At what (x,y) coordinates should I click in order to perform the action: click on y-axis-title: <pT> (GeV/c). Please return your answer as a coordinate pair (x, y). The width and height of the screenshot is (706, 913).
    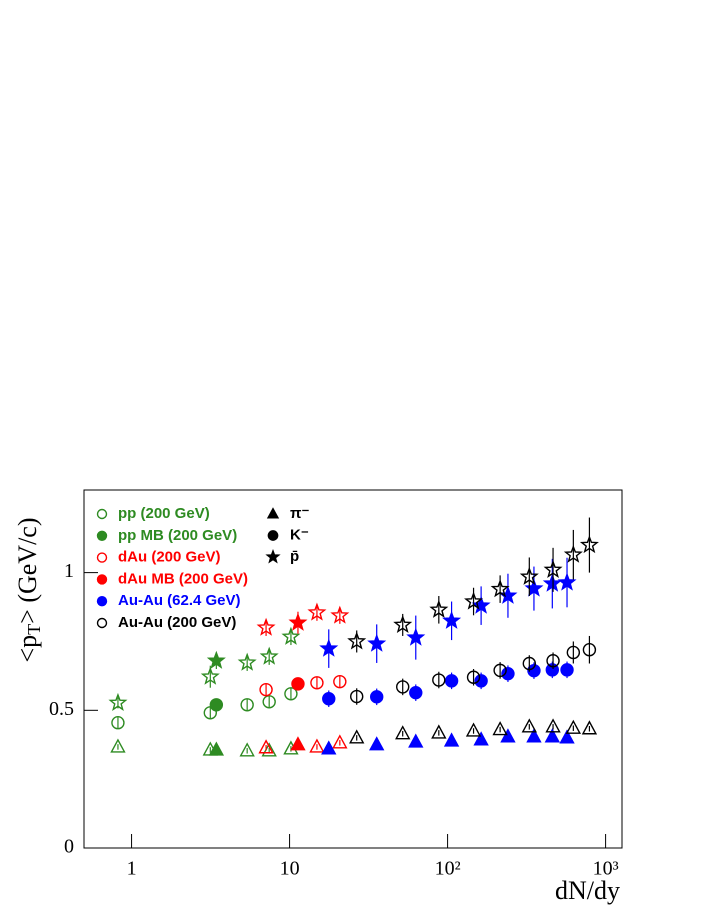
    Looking at the image, I should click on (28, 589).